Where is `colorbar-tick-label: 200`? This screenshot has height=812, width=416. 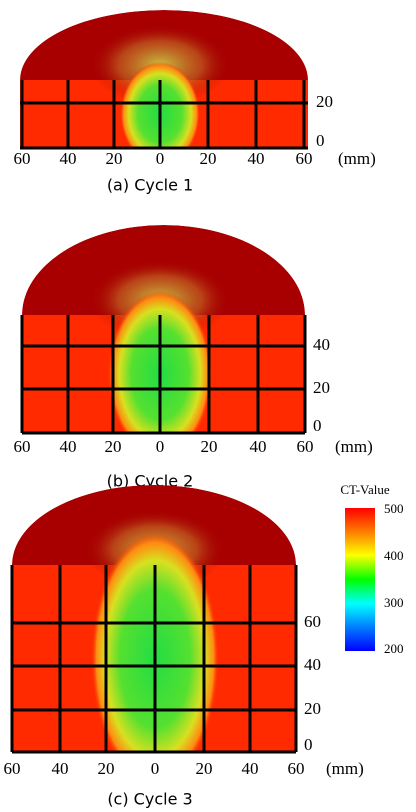
colorbar-tick-label: 200 is located at coordinates (394, 648).